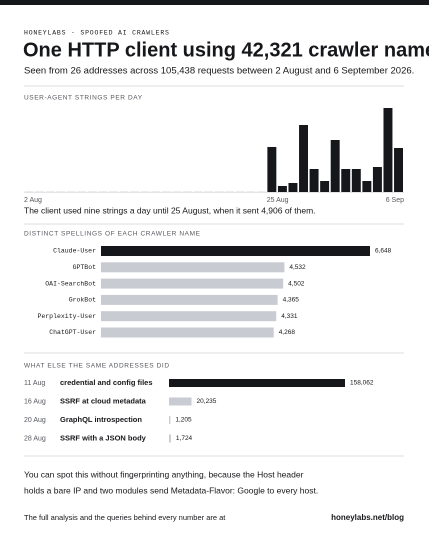  What do you see at coordinates (395, 200) in the screenshot?
I see `x-tick-label: 6 Sep` at bounding box center [395, 200].